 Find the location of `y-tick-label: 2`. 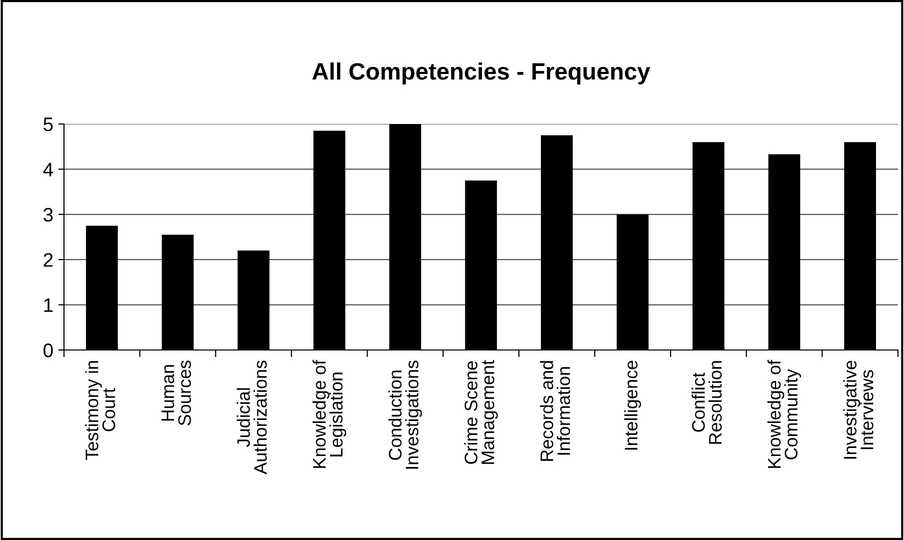

y-tick-label: 2 is located at coordinates (48, 260).